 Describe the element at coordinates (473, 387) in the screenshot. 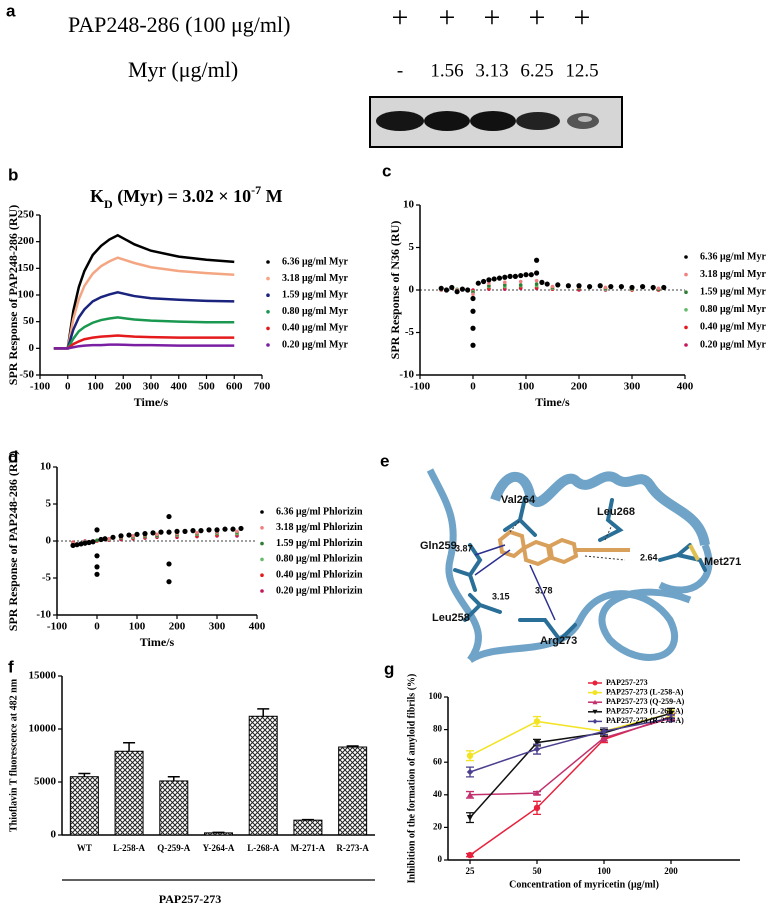

I see `x-tick-label: 0` at that location.